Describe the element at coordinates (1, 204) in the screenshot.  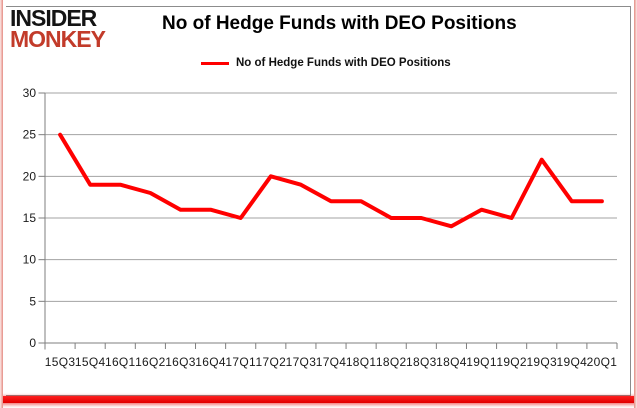
I see `left-border-strip` at that location.